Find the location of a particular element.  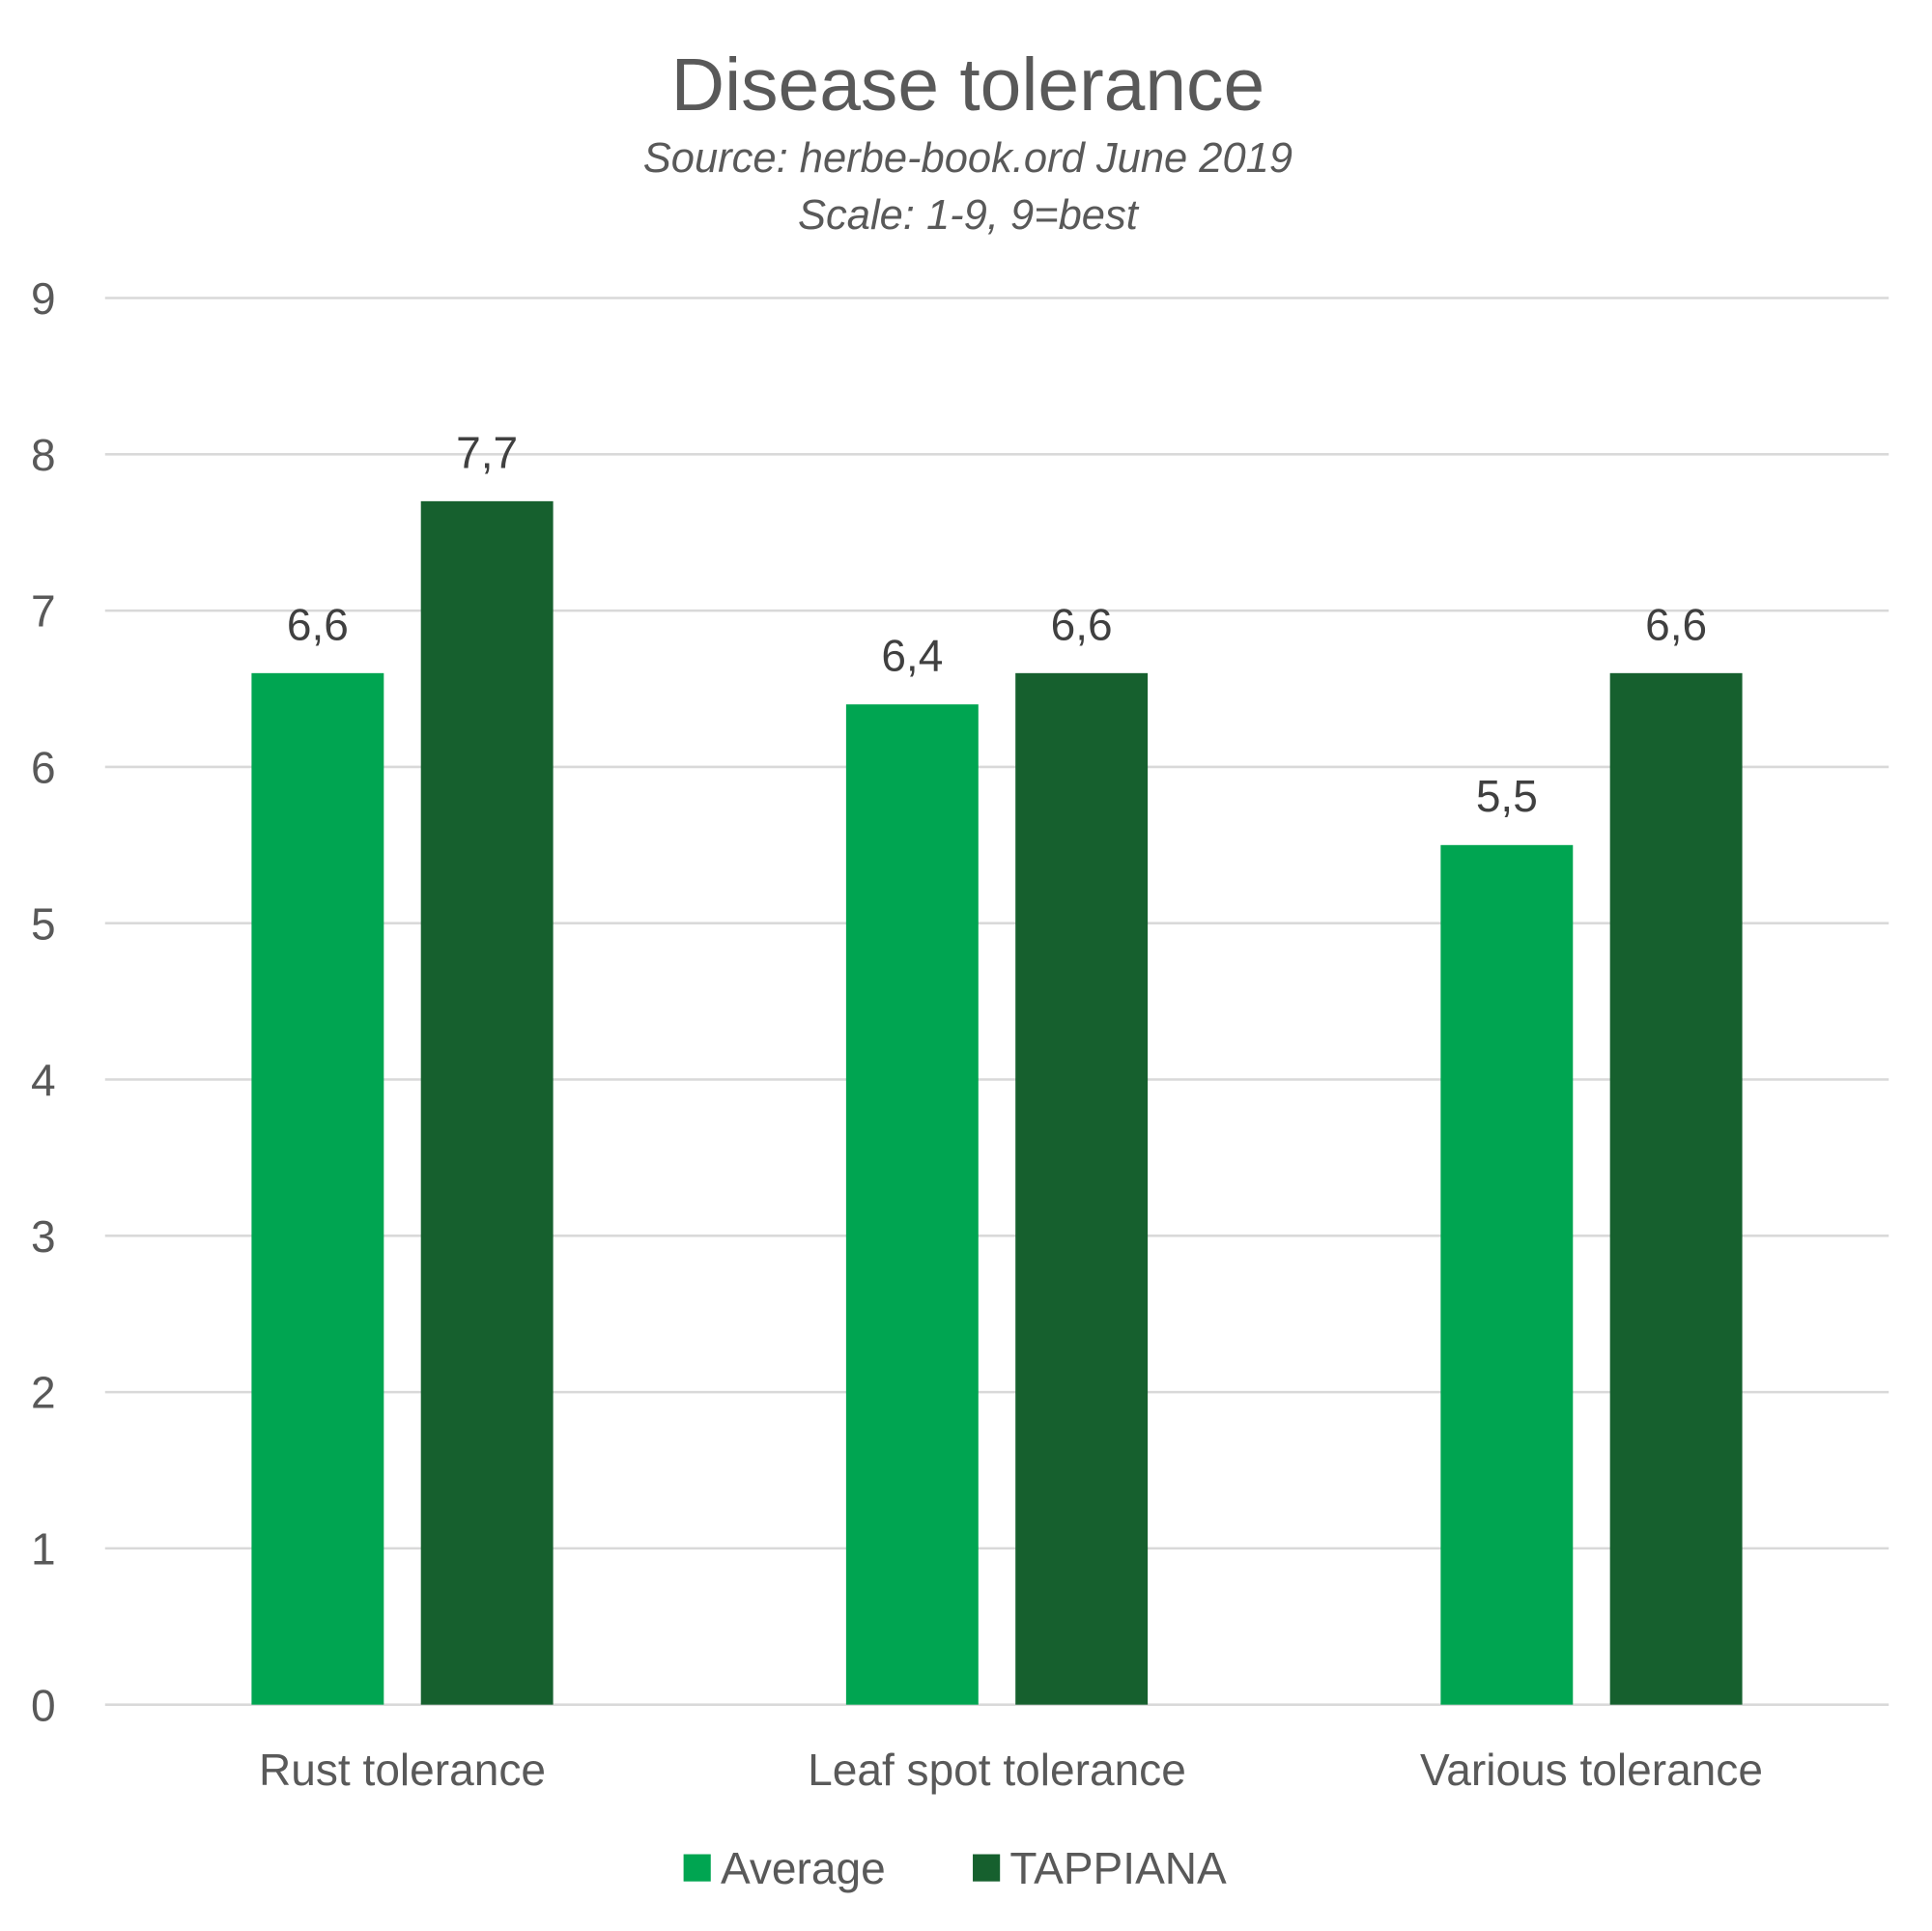

chart-subtitle-line-2: Scale: 1-9, 9=best is located at coordinates (969, 215).